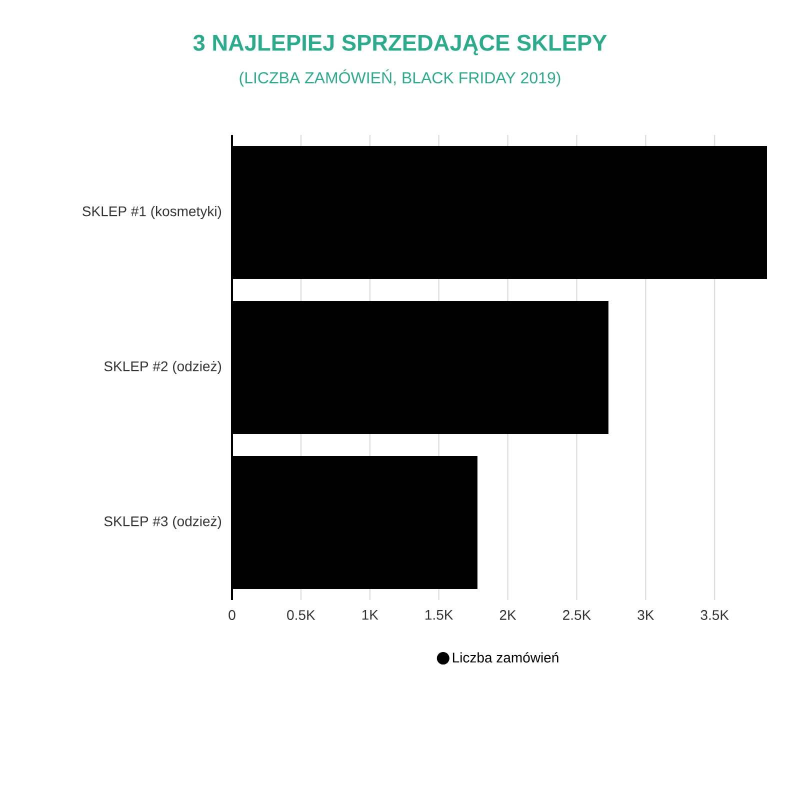  What do you see at coordinates (400, 45) in the screenshot?
I see `chart-title: 3 NAJLEPIEJ SPRZEDAJĄCE SKLEPY` at bounding box center [400, 45].